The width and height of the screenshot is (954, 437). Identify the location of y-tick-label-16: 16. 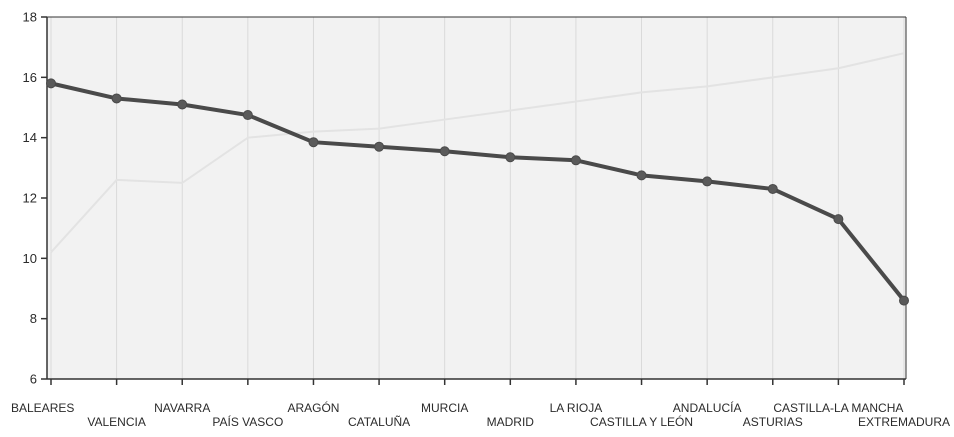
(30, 77).